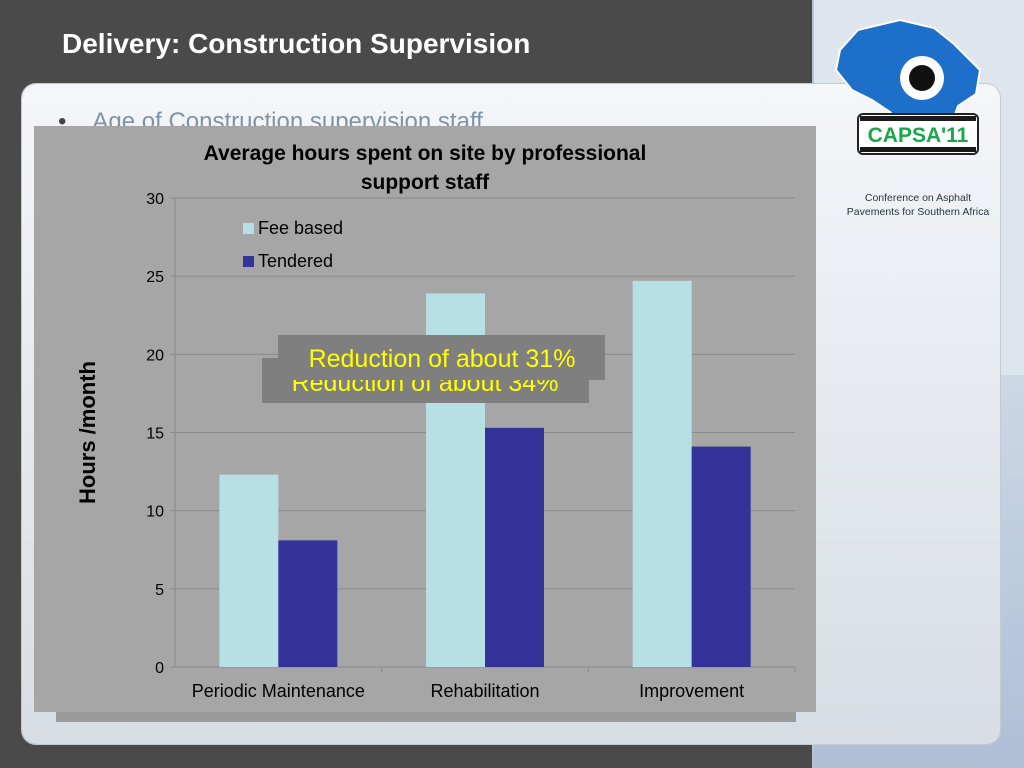  I want to click on logo-text: CAPSA'11, so click(918, 135).